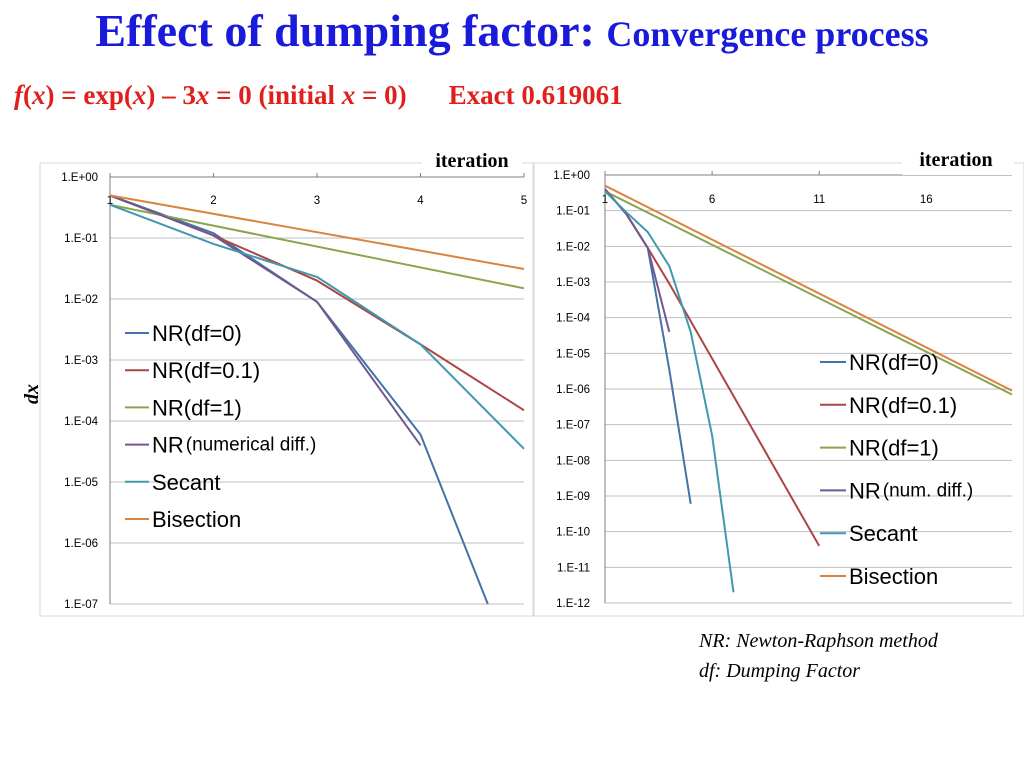  Describe the element at coordinates (317, 201) in the screenshot. I see `x-tick-label: 3` at that location.